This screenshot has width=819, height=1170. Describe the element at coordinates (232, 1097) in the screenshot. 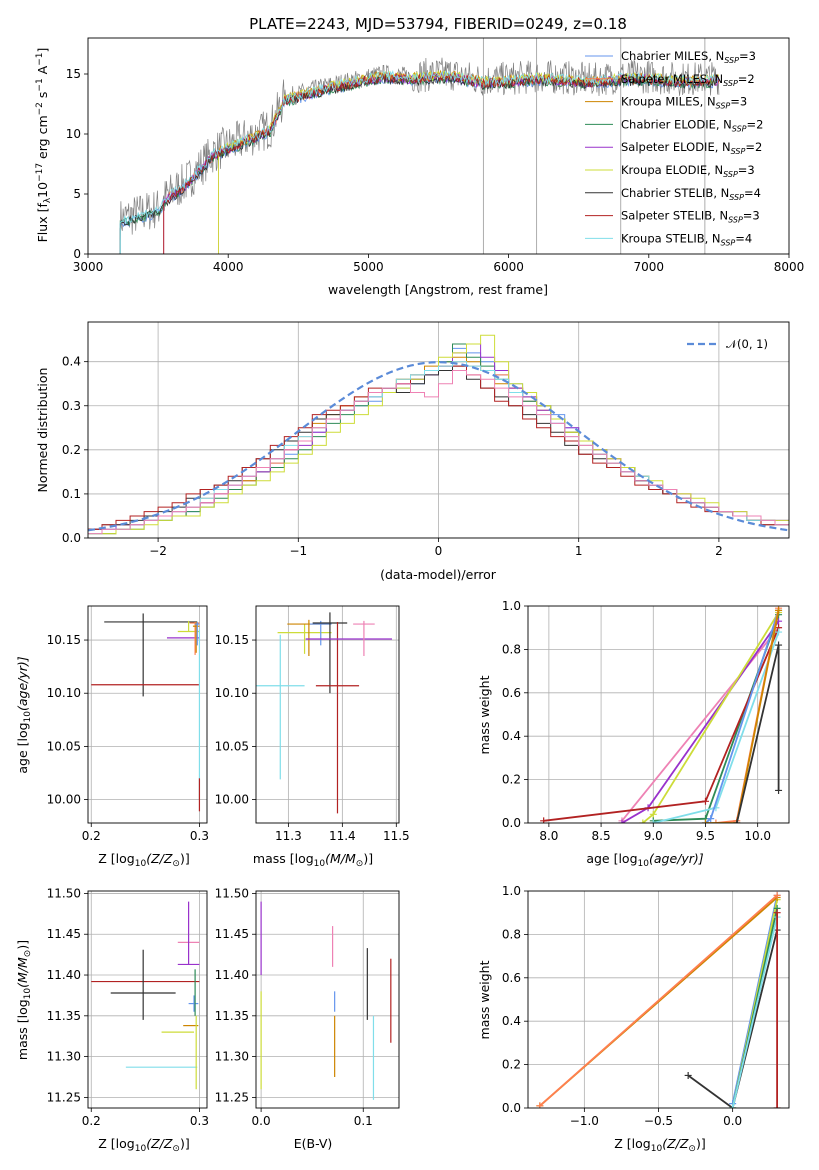

I see `mass_vs_ebv-ytick-label: 11.25` at that location.